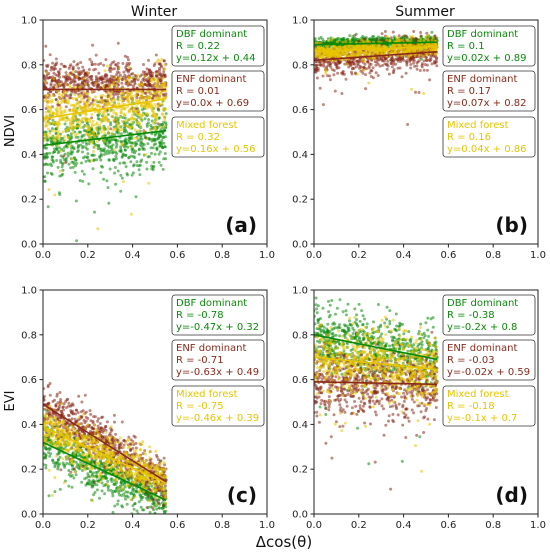 The width and height of the screenshot is (550, 557). I want to click on x-tick-label: 0.0, so click(43, 255).